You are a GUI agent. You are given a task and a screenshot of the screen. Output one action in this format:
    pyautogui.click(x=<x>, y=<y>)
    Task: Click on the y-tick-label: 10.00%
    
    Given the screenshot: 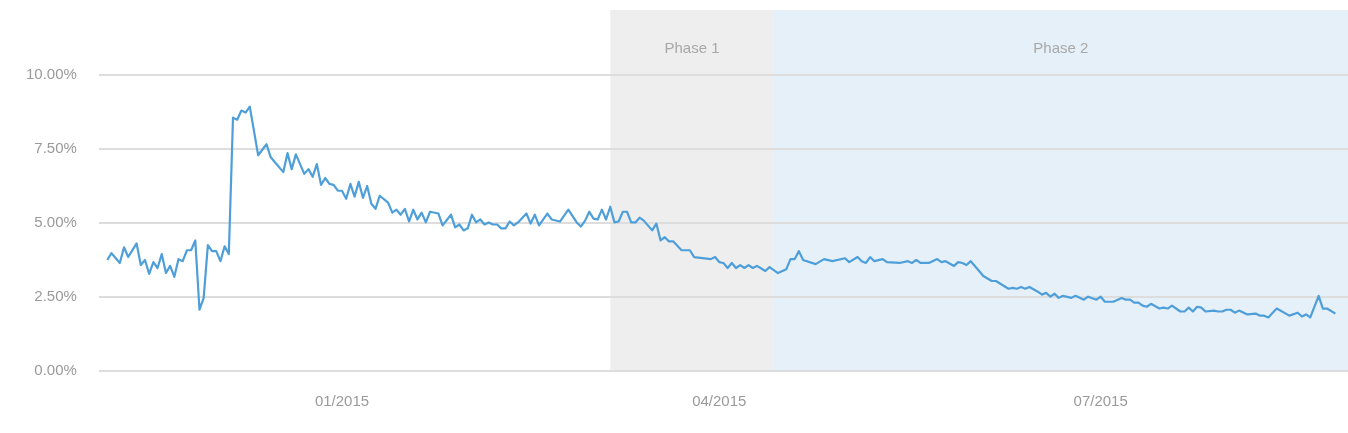 What is the action you would take?
    pyautogui.click(x=51, y=74)
    